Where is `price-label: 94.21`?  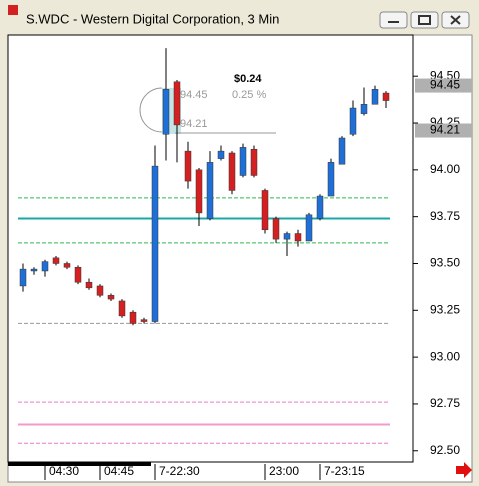
price-label: 94.21 is located at coordinates (445, 130).